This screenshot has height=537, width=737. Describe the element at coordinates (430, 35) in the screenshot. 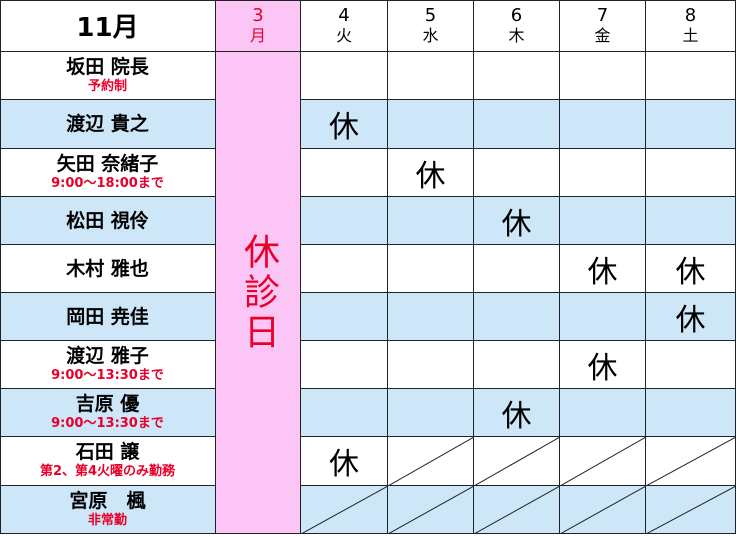

I see `weekday: 水` at that location.